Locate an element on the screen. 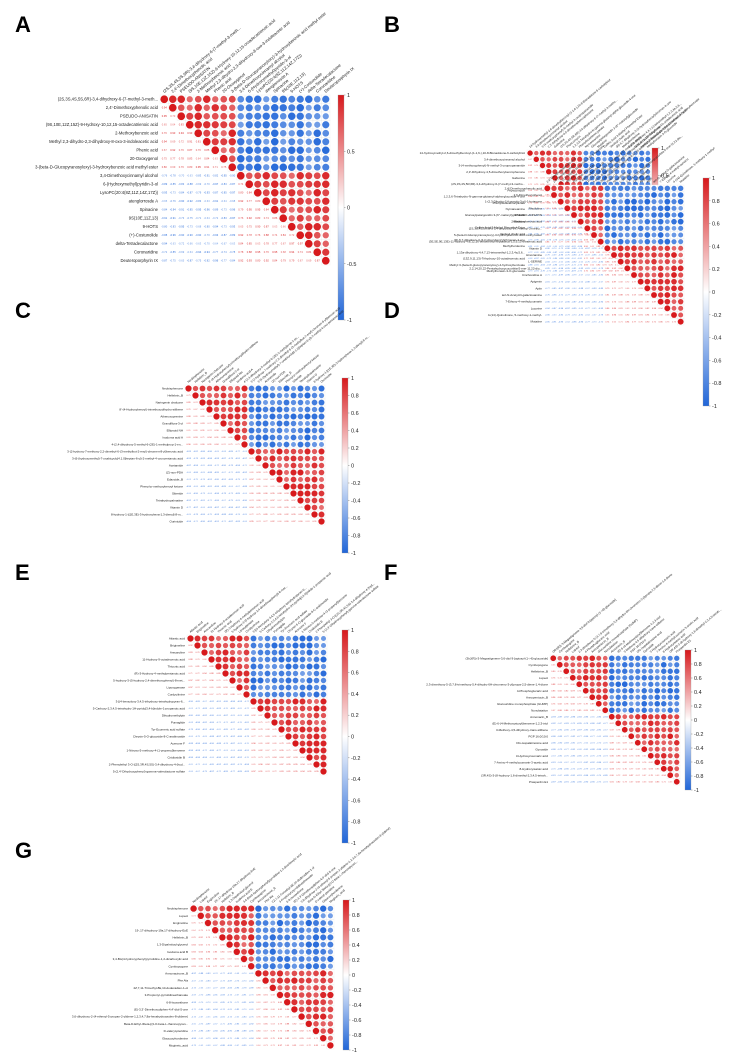  column-label: Lupeol is located at coordinates (204, 899).